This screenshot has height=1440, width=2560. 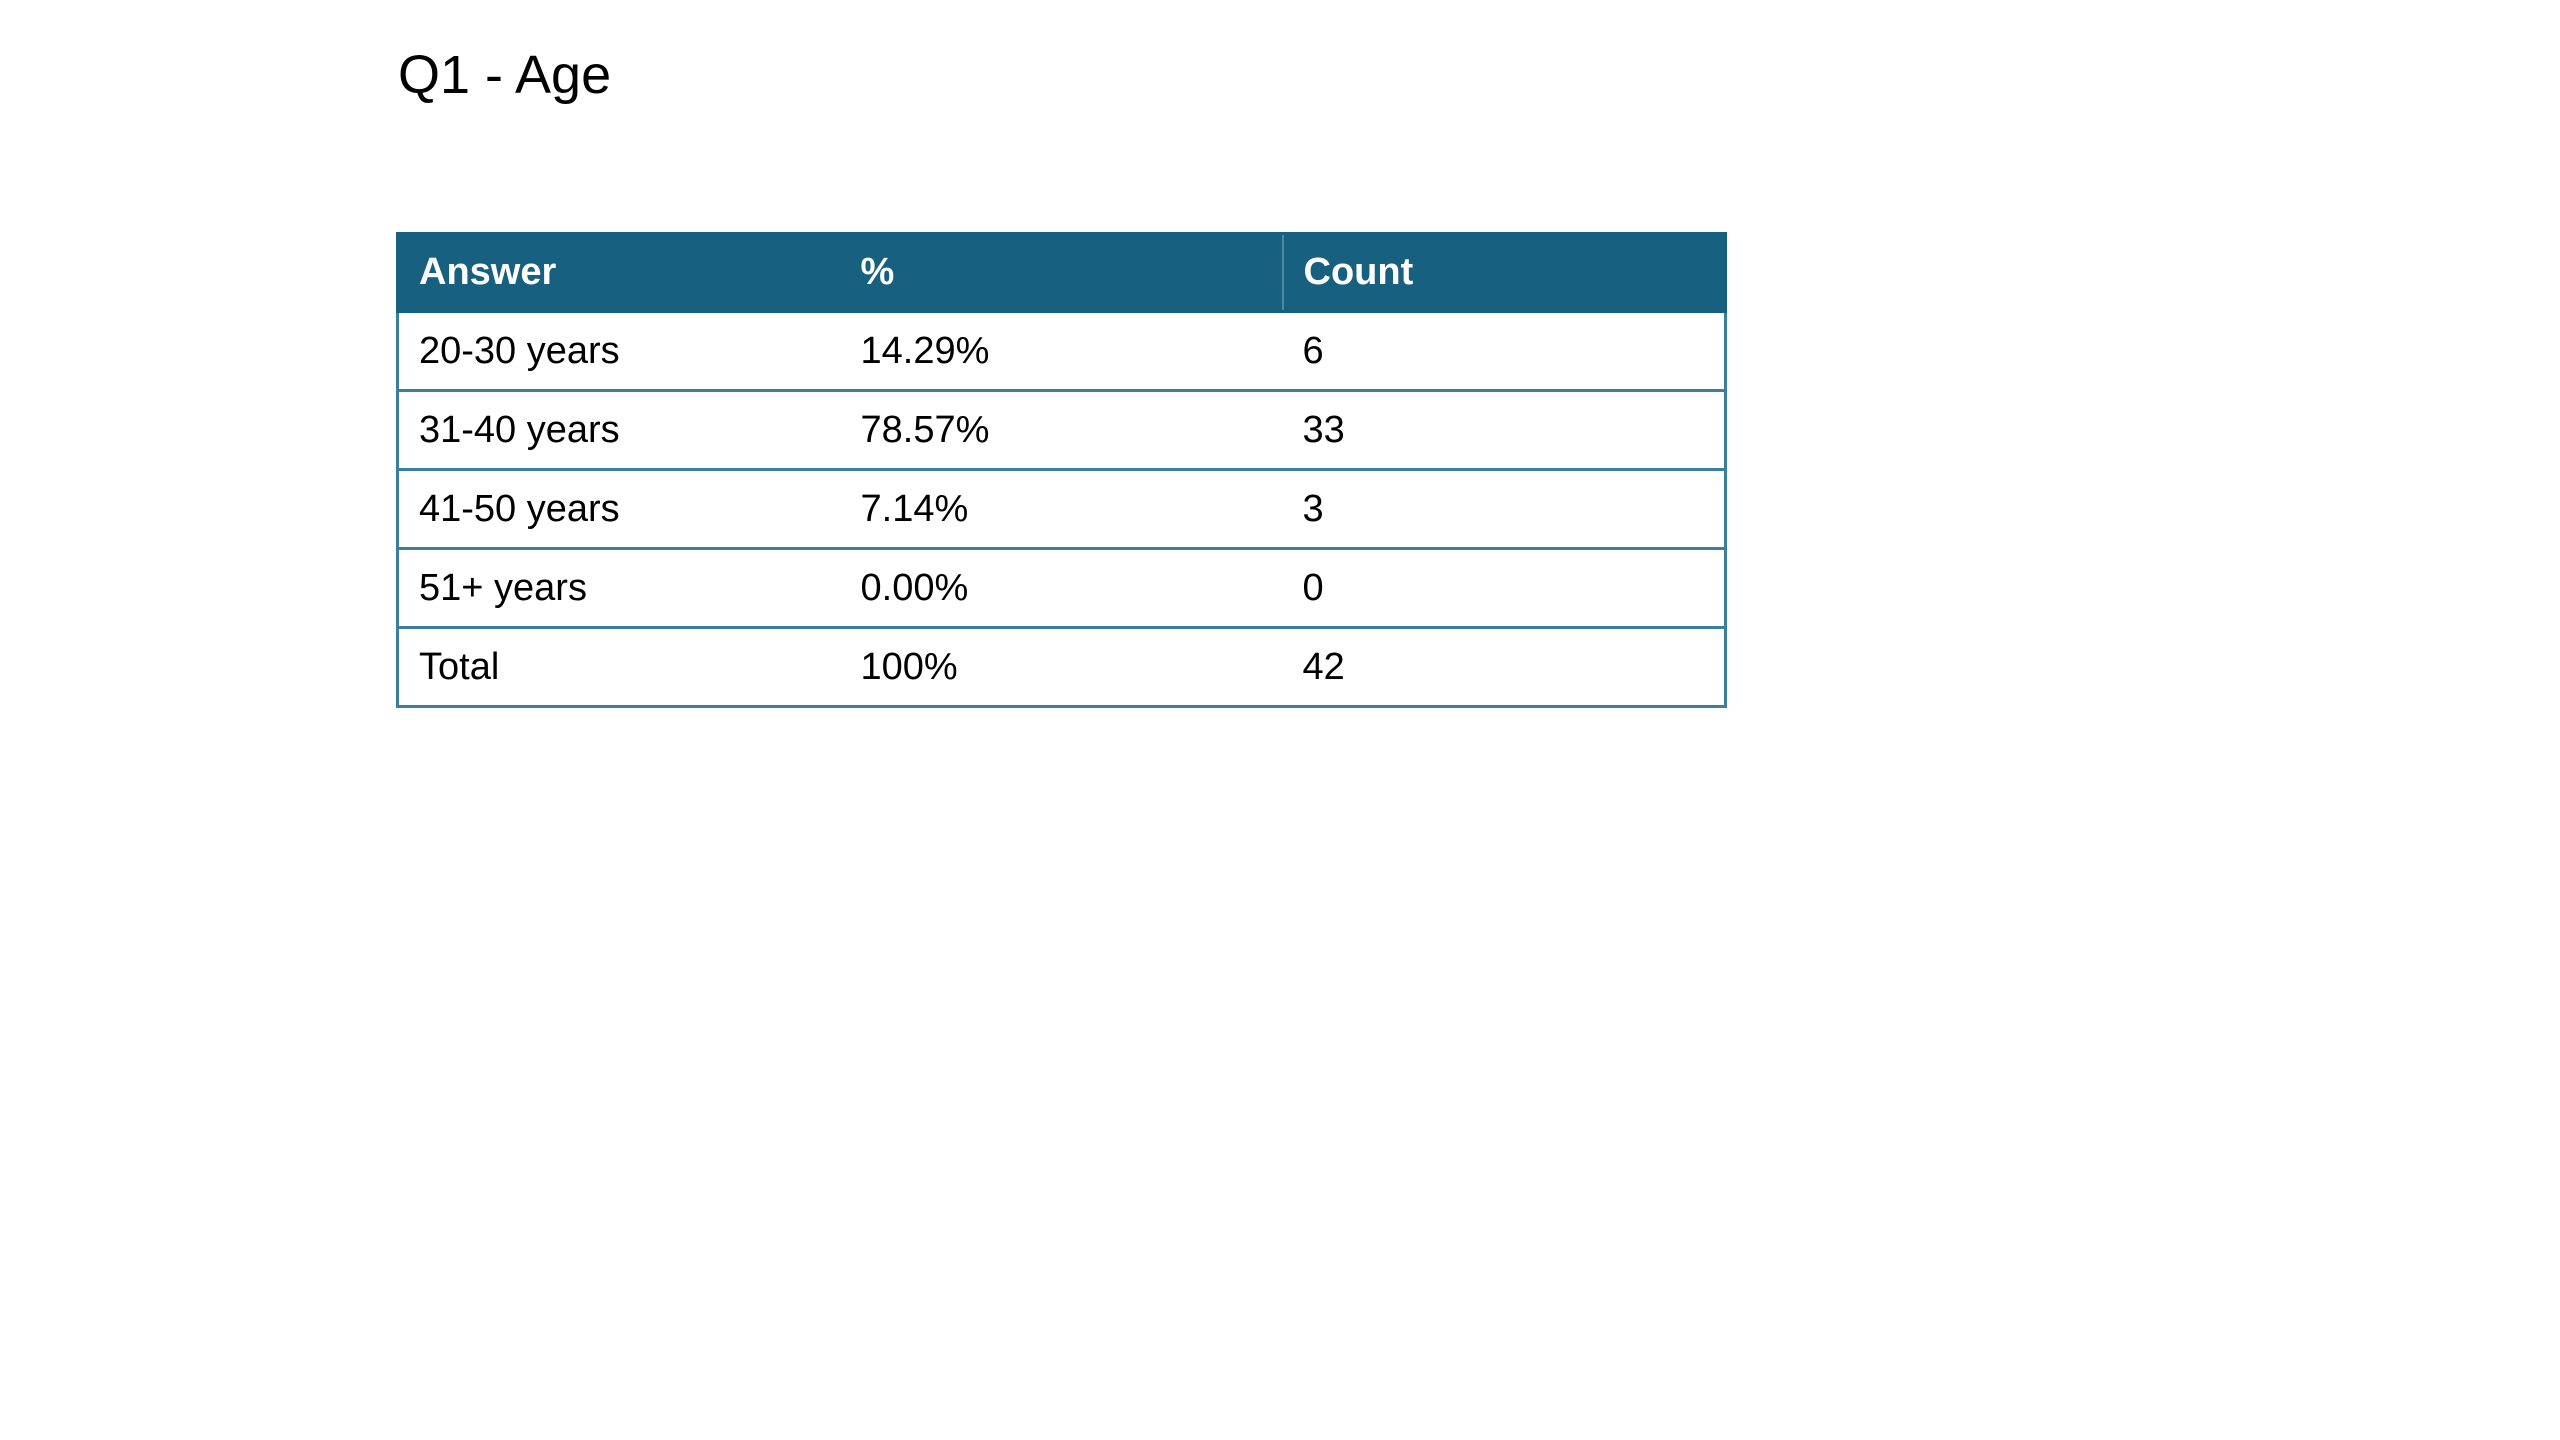 What do you see at coordinates (618, 351) in the screenshot?
I see `answer-cell: 20-30 years` at bounding box center [618, 351].